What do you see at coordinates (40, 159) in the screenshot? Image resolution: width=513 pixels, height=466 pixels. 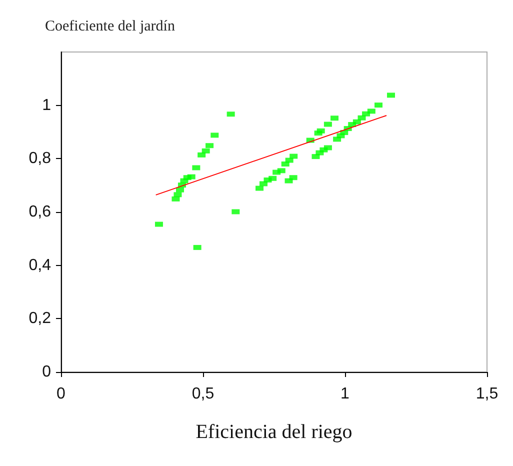 I see `y-tick-label: 0,8` at bounding box center [40, 159].